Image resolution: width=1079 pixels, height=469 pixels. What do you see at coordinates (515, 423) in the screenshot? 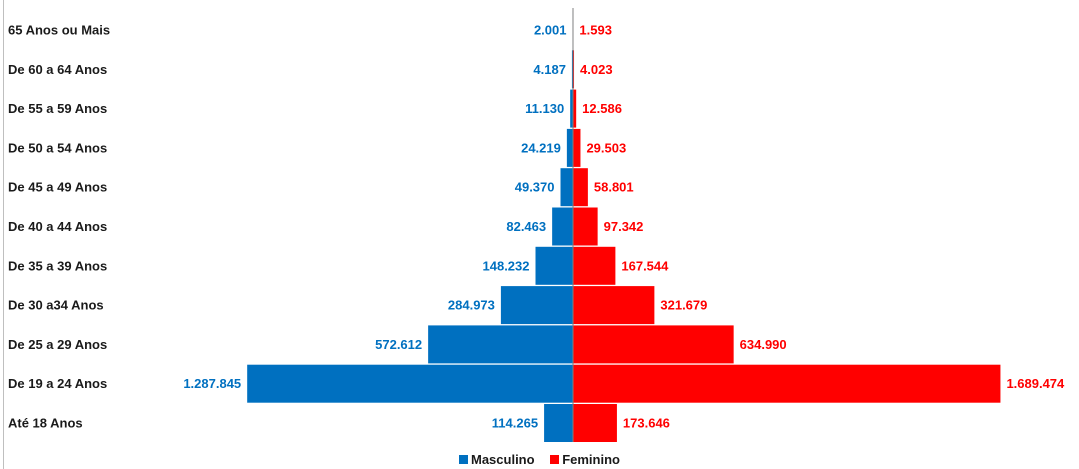
I see `value-label-masculino-ate-18-anos: 114.265` at bounding box center [515, 423].